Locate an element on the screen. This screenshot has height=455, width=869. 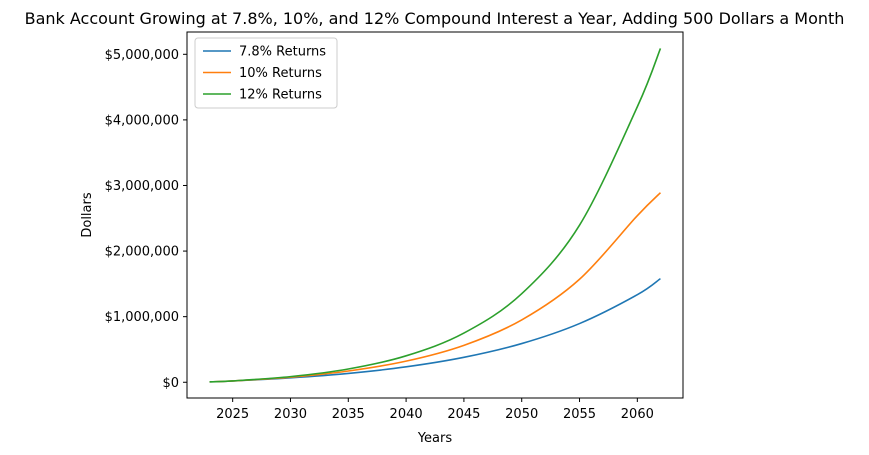
y-tick-label: $3,000,000 is located at coordinates (142, 186).